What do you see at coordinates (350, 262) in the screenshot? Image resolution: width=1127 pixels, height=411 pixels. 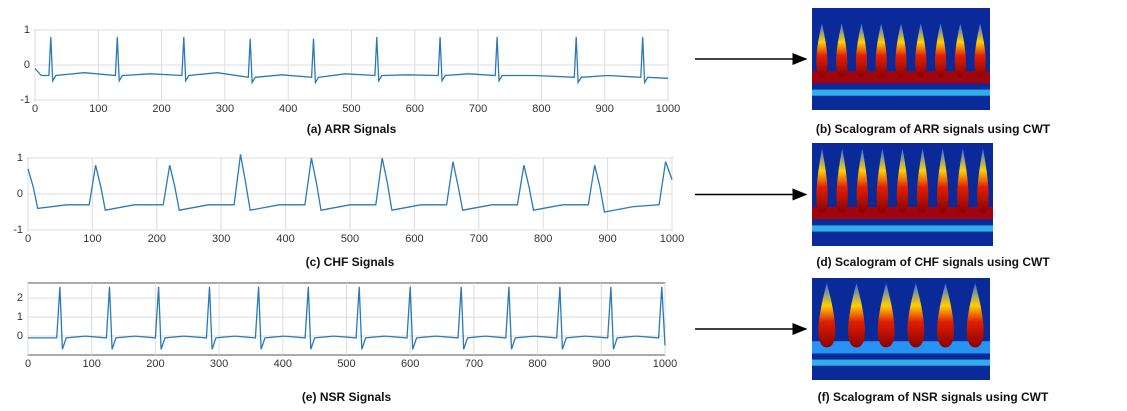 I see `caption: (c) CHF Signals` at bounding box center [350, 262].